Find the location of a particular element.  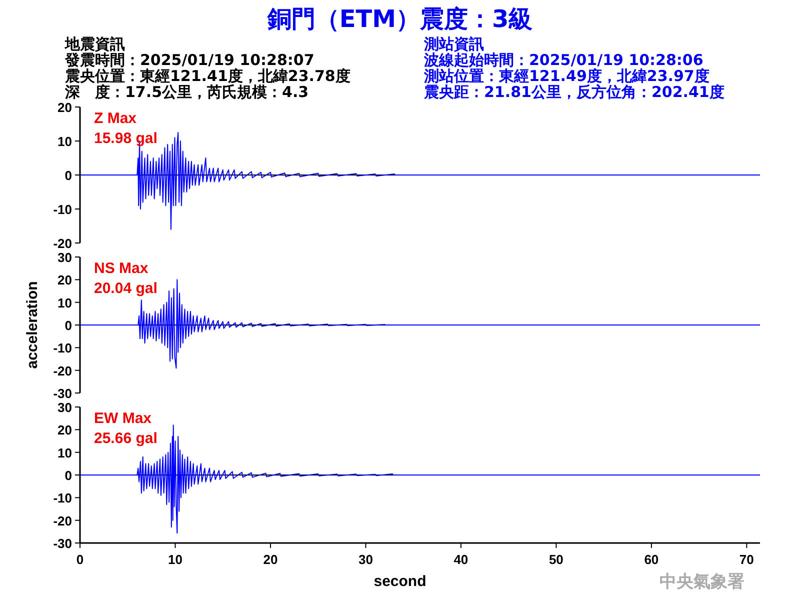

annotation: 20.04 gal is located at coordinates (126, 288).